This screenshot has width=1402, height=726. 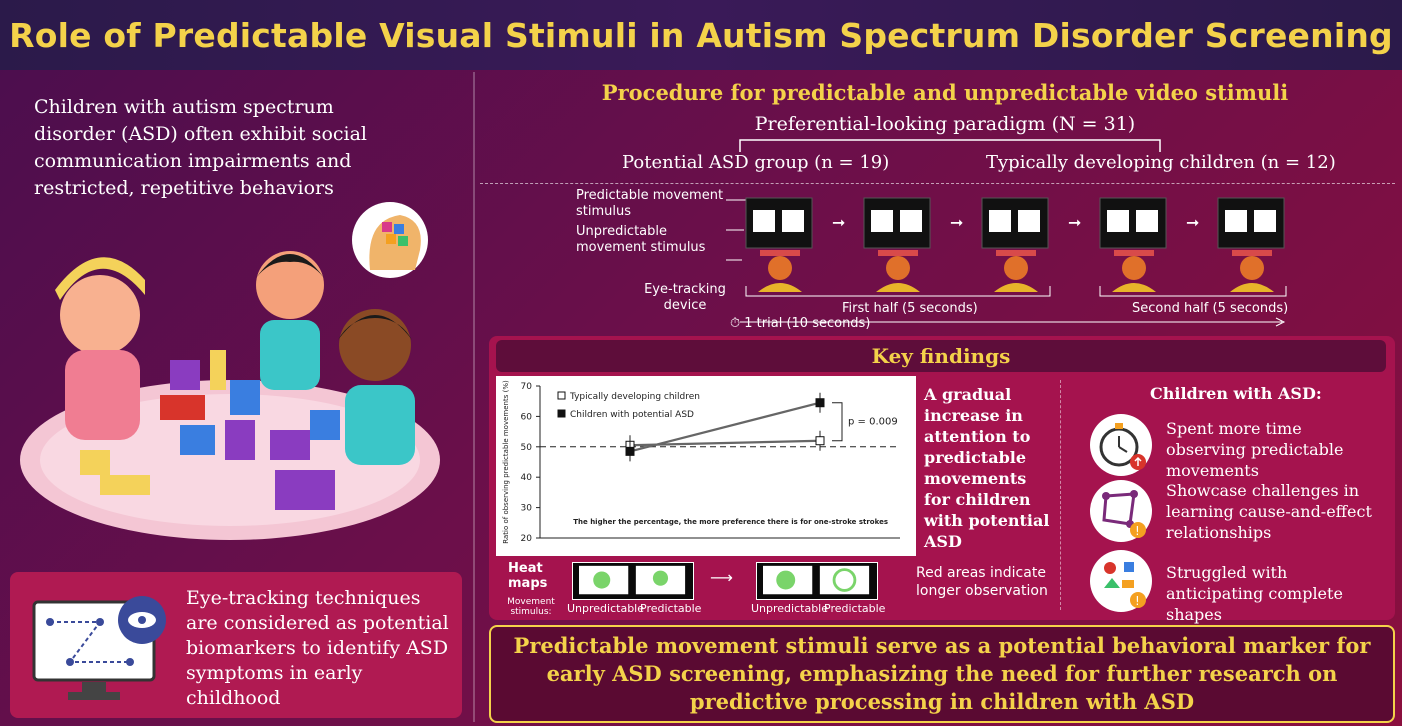 What do you see at coordinates (531, 607) in the screenshot?
I see `movement-stimulus-label: Movement stimulus:` at bounding box center [531, 607].